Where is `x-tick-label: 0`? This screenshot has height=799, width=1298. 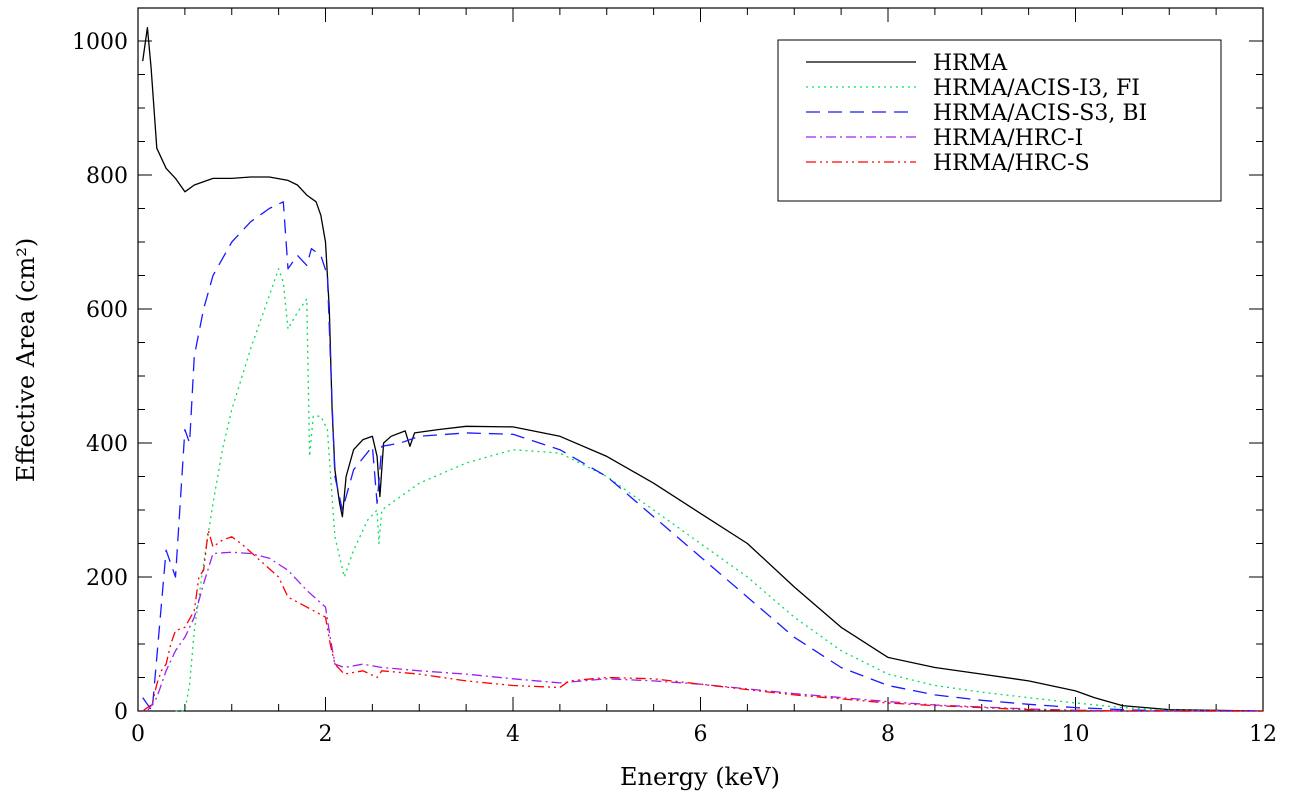
x-tick-label: 0 is located at coordinates (138, 734).